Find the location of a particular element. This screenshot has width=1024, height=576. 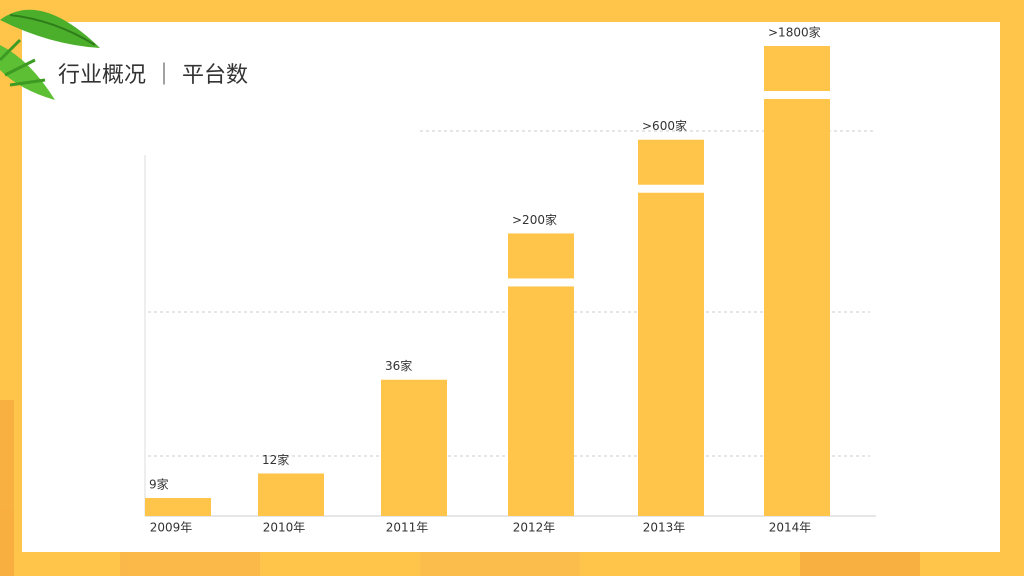

x-tick-label: 2009年 is located at coordinates (171, 528).